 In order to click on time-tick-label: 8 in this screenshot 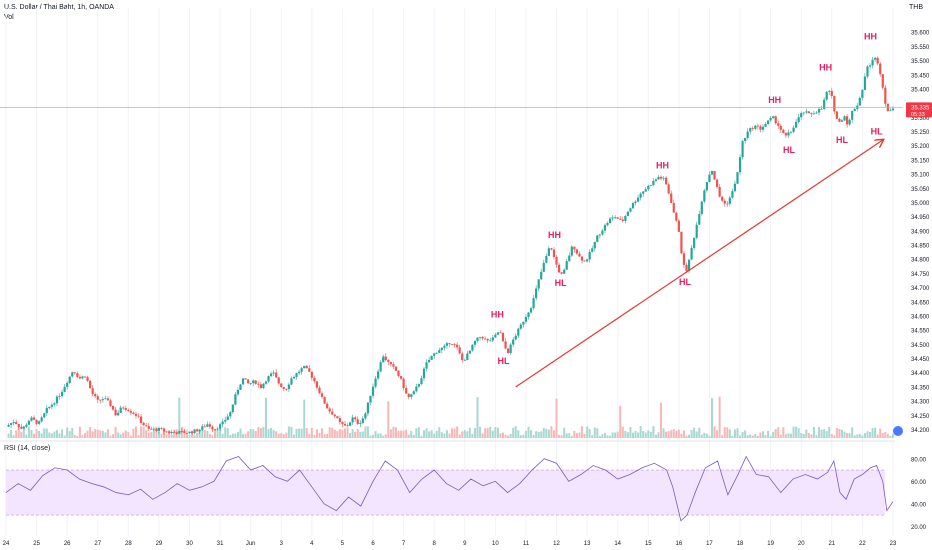, I will do `click(435, 544)`.